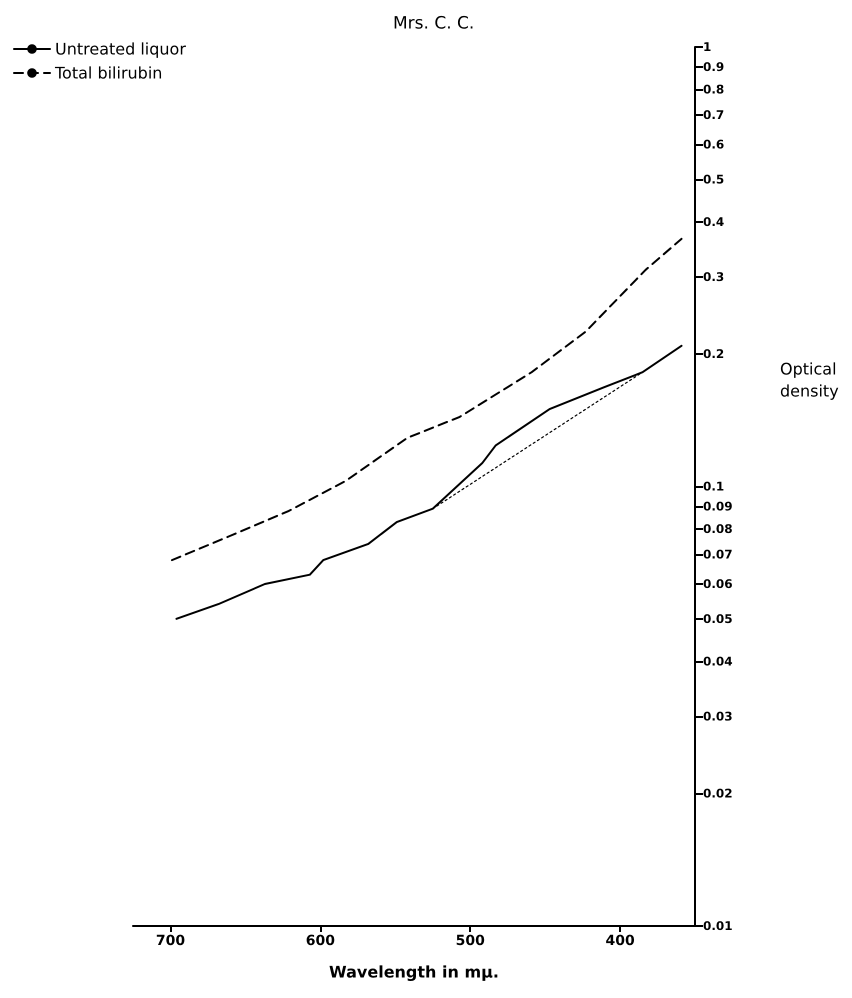 The width and height of the screenshot is (852, 998). What do you see at coordinates (718, 793) in the screenshot?
I see `y-tick-label: 0.02` at bounding box center [718, 793].